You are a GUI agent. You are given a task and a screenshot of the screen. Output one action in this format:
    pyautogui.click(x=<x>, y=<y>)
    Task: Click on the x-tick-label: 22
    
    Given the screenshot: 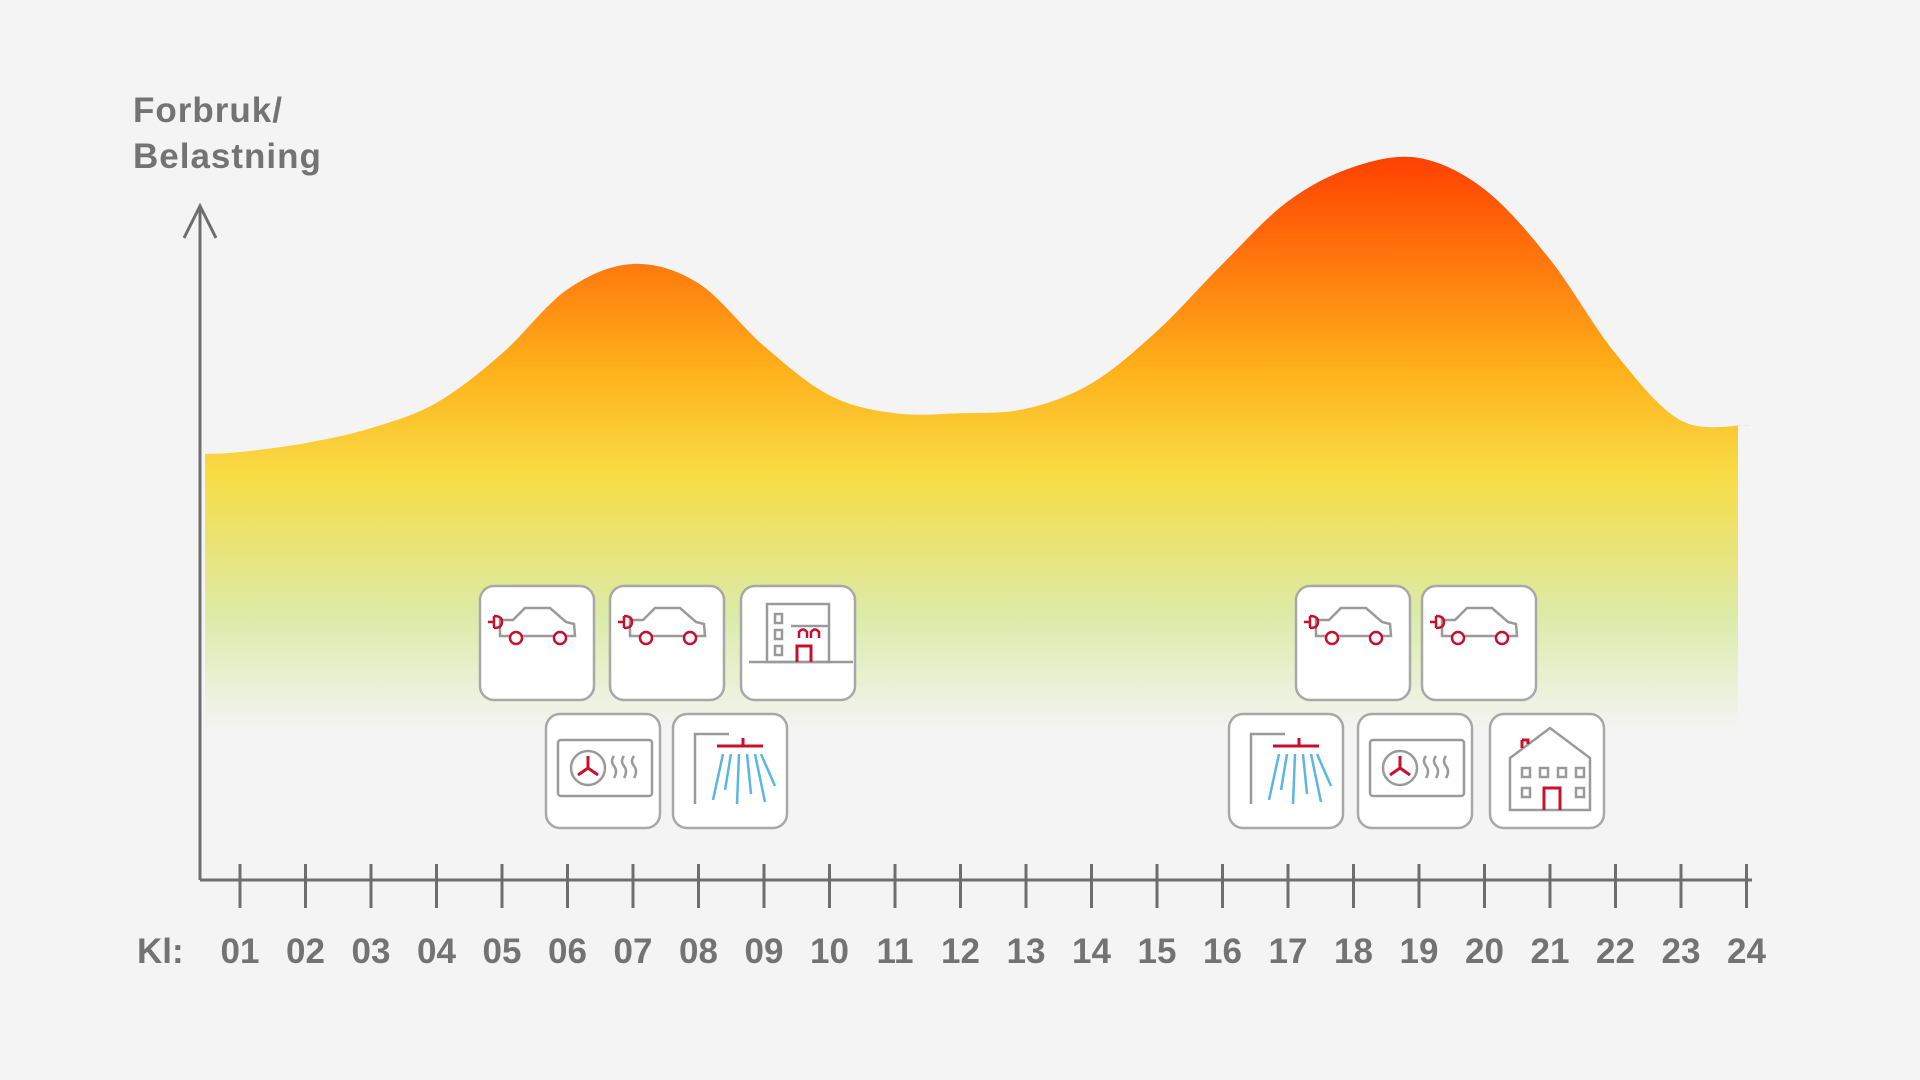 What is the action you would take?
    pyautogui.click(x=1615, y=951)
    